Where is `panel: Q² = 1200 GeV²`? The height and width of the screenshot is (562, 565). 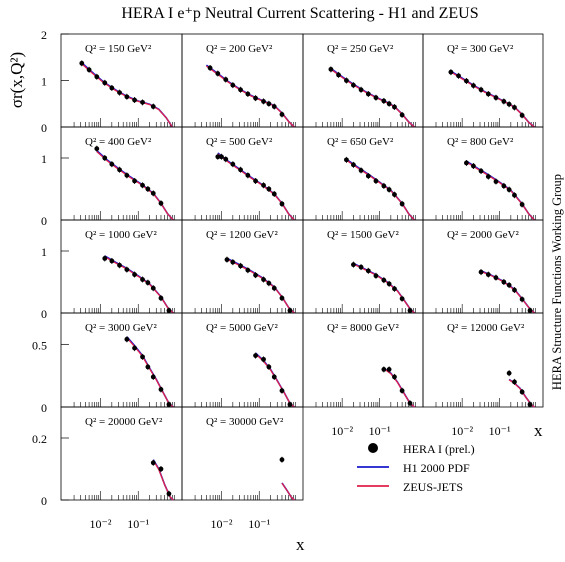 panel: Q² = 1200 GeV² is located at coordinates (242, 266).